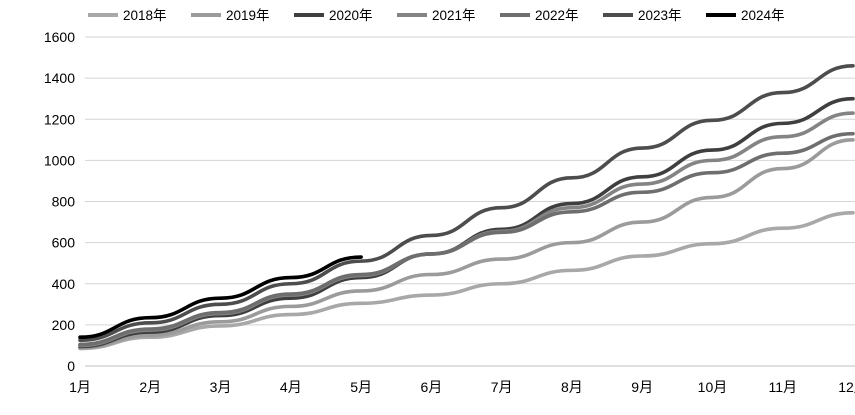 Image resolution: width=855 pixels, height=415 pixels. What do you see at coordinates (64, 243) in the screenshot?
I see `y-tick-label: 600` at bounding box center [64, 243].